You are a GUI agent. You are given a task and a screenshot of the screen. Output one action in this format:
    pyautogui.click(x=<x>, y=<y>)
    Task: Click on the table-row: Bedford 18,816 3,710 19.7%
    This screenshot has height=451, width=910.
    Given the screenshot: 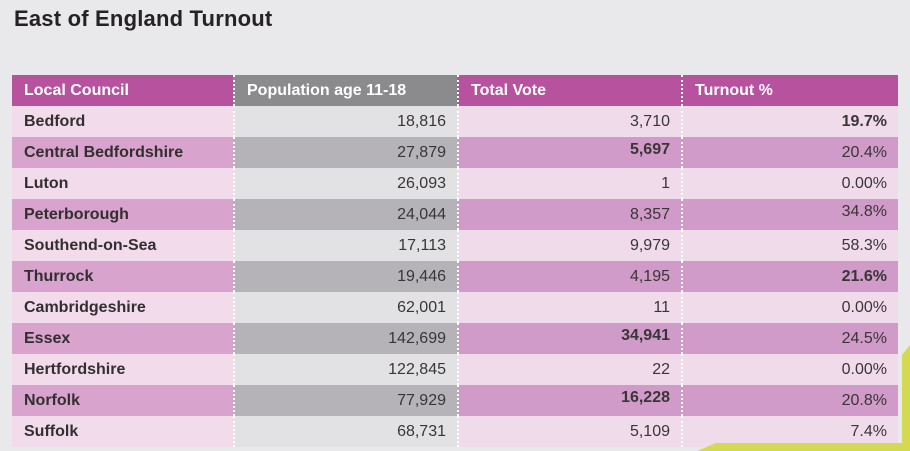 What is the action you would take?
    pyautogui.click(x=455, y=121)
    